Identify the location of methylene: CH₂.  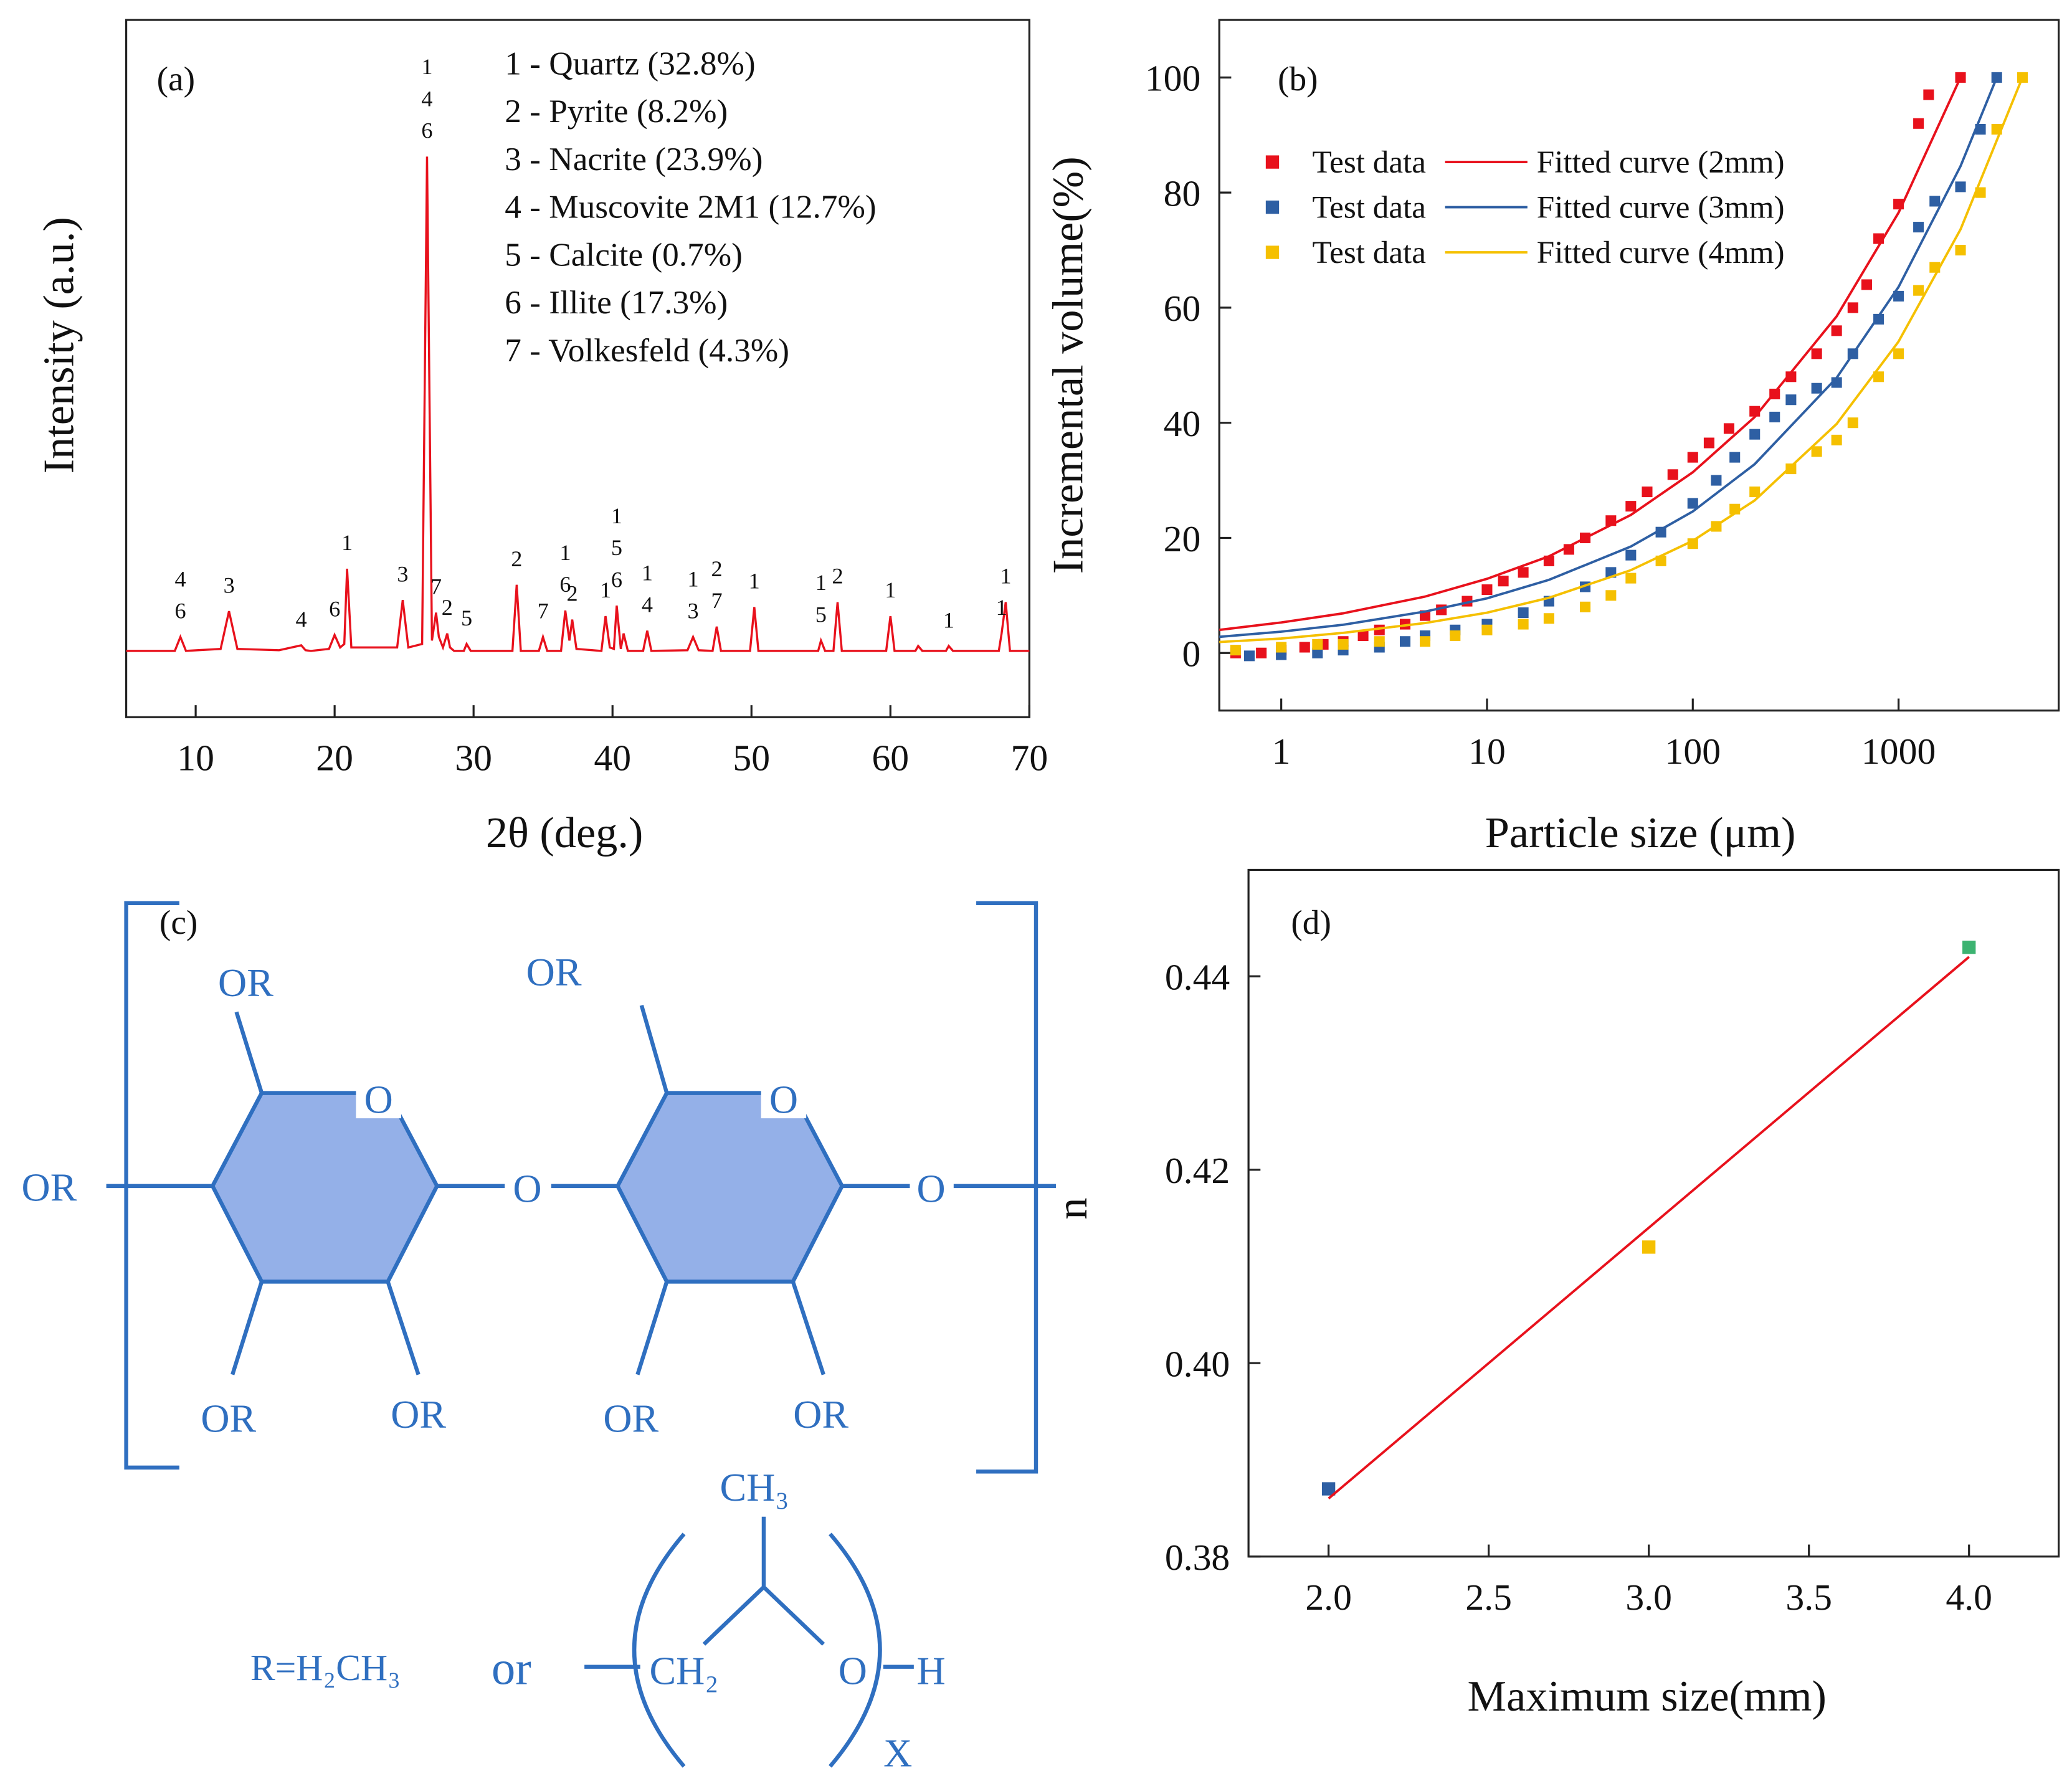
(683, 1670).